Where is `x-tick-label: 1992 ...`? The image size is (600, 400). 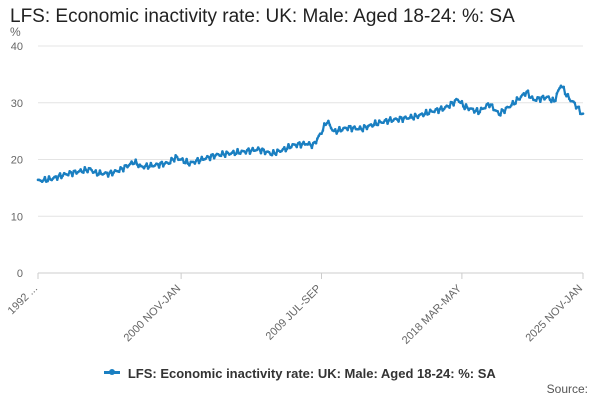 x-tick-label: 1992 ... is located at coordinates (23, 300).